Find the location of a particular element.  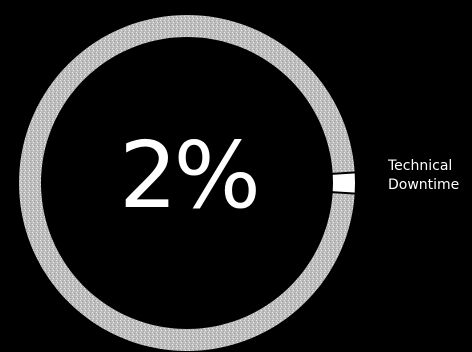

slice-label-line-1: Technical is located at coordinates (420, 166).